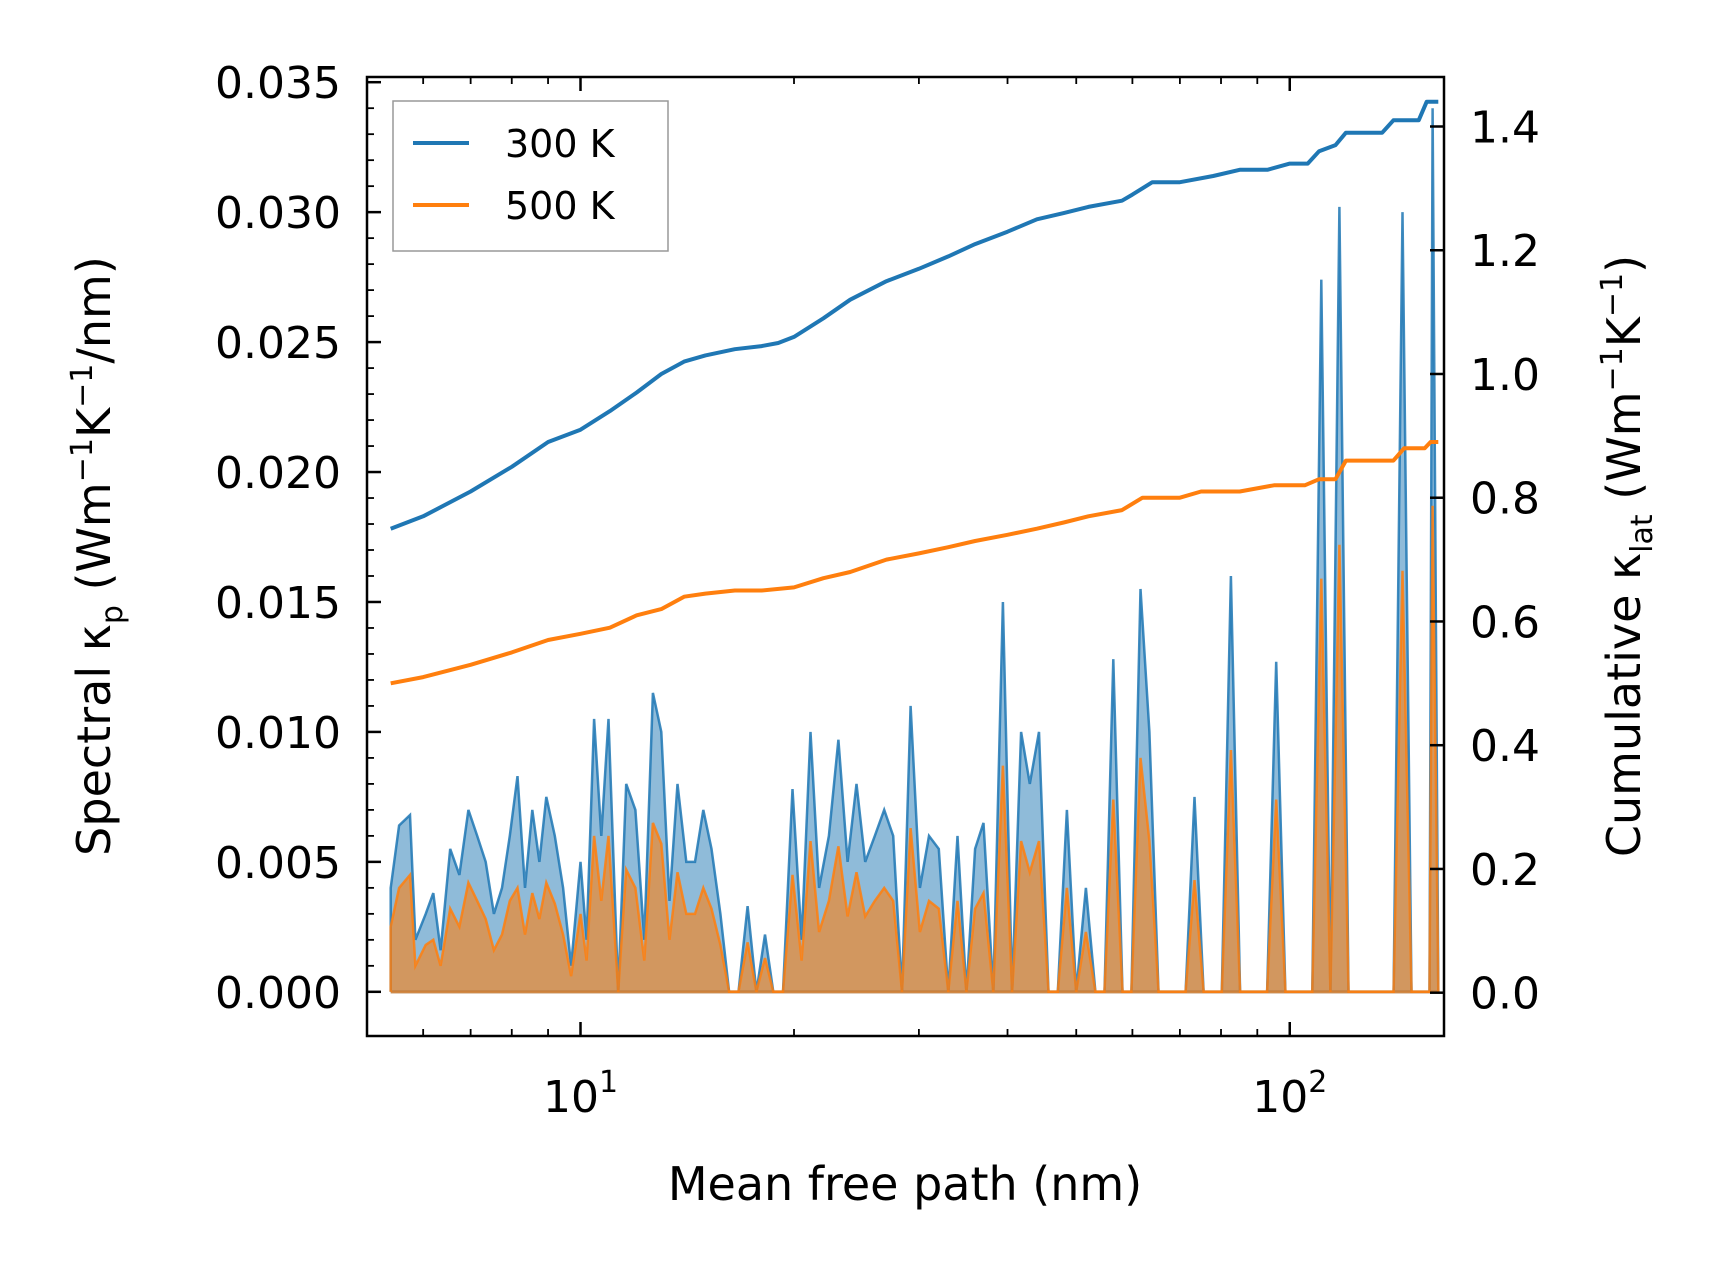 The image size is (1716, 1269). What do you see at coordinates (1505, 251) in the screenshot?
I see `right-y-tick-label: 1.2` at bounding box center [1505, 251].